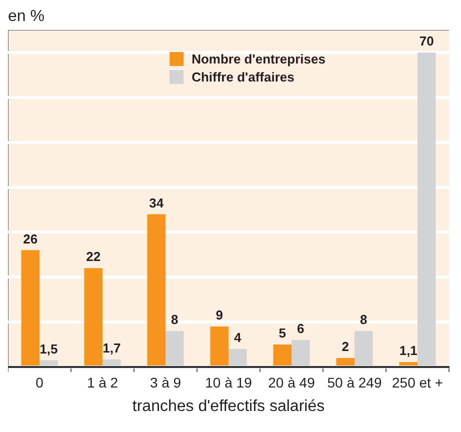  What do you see at coordinates (417, 382) in the screenshot?
I see `x-tick-label: 250 et +` at bounding box center [417, 382].